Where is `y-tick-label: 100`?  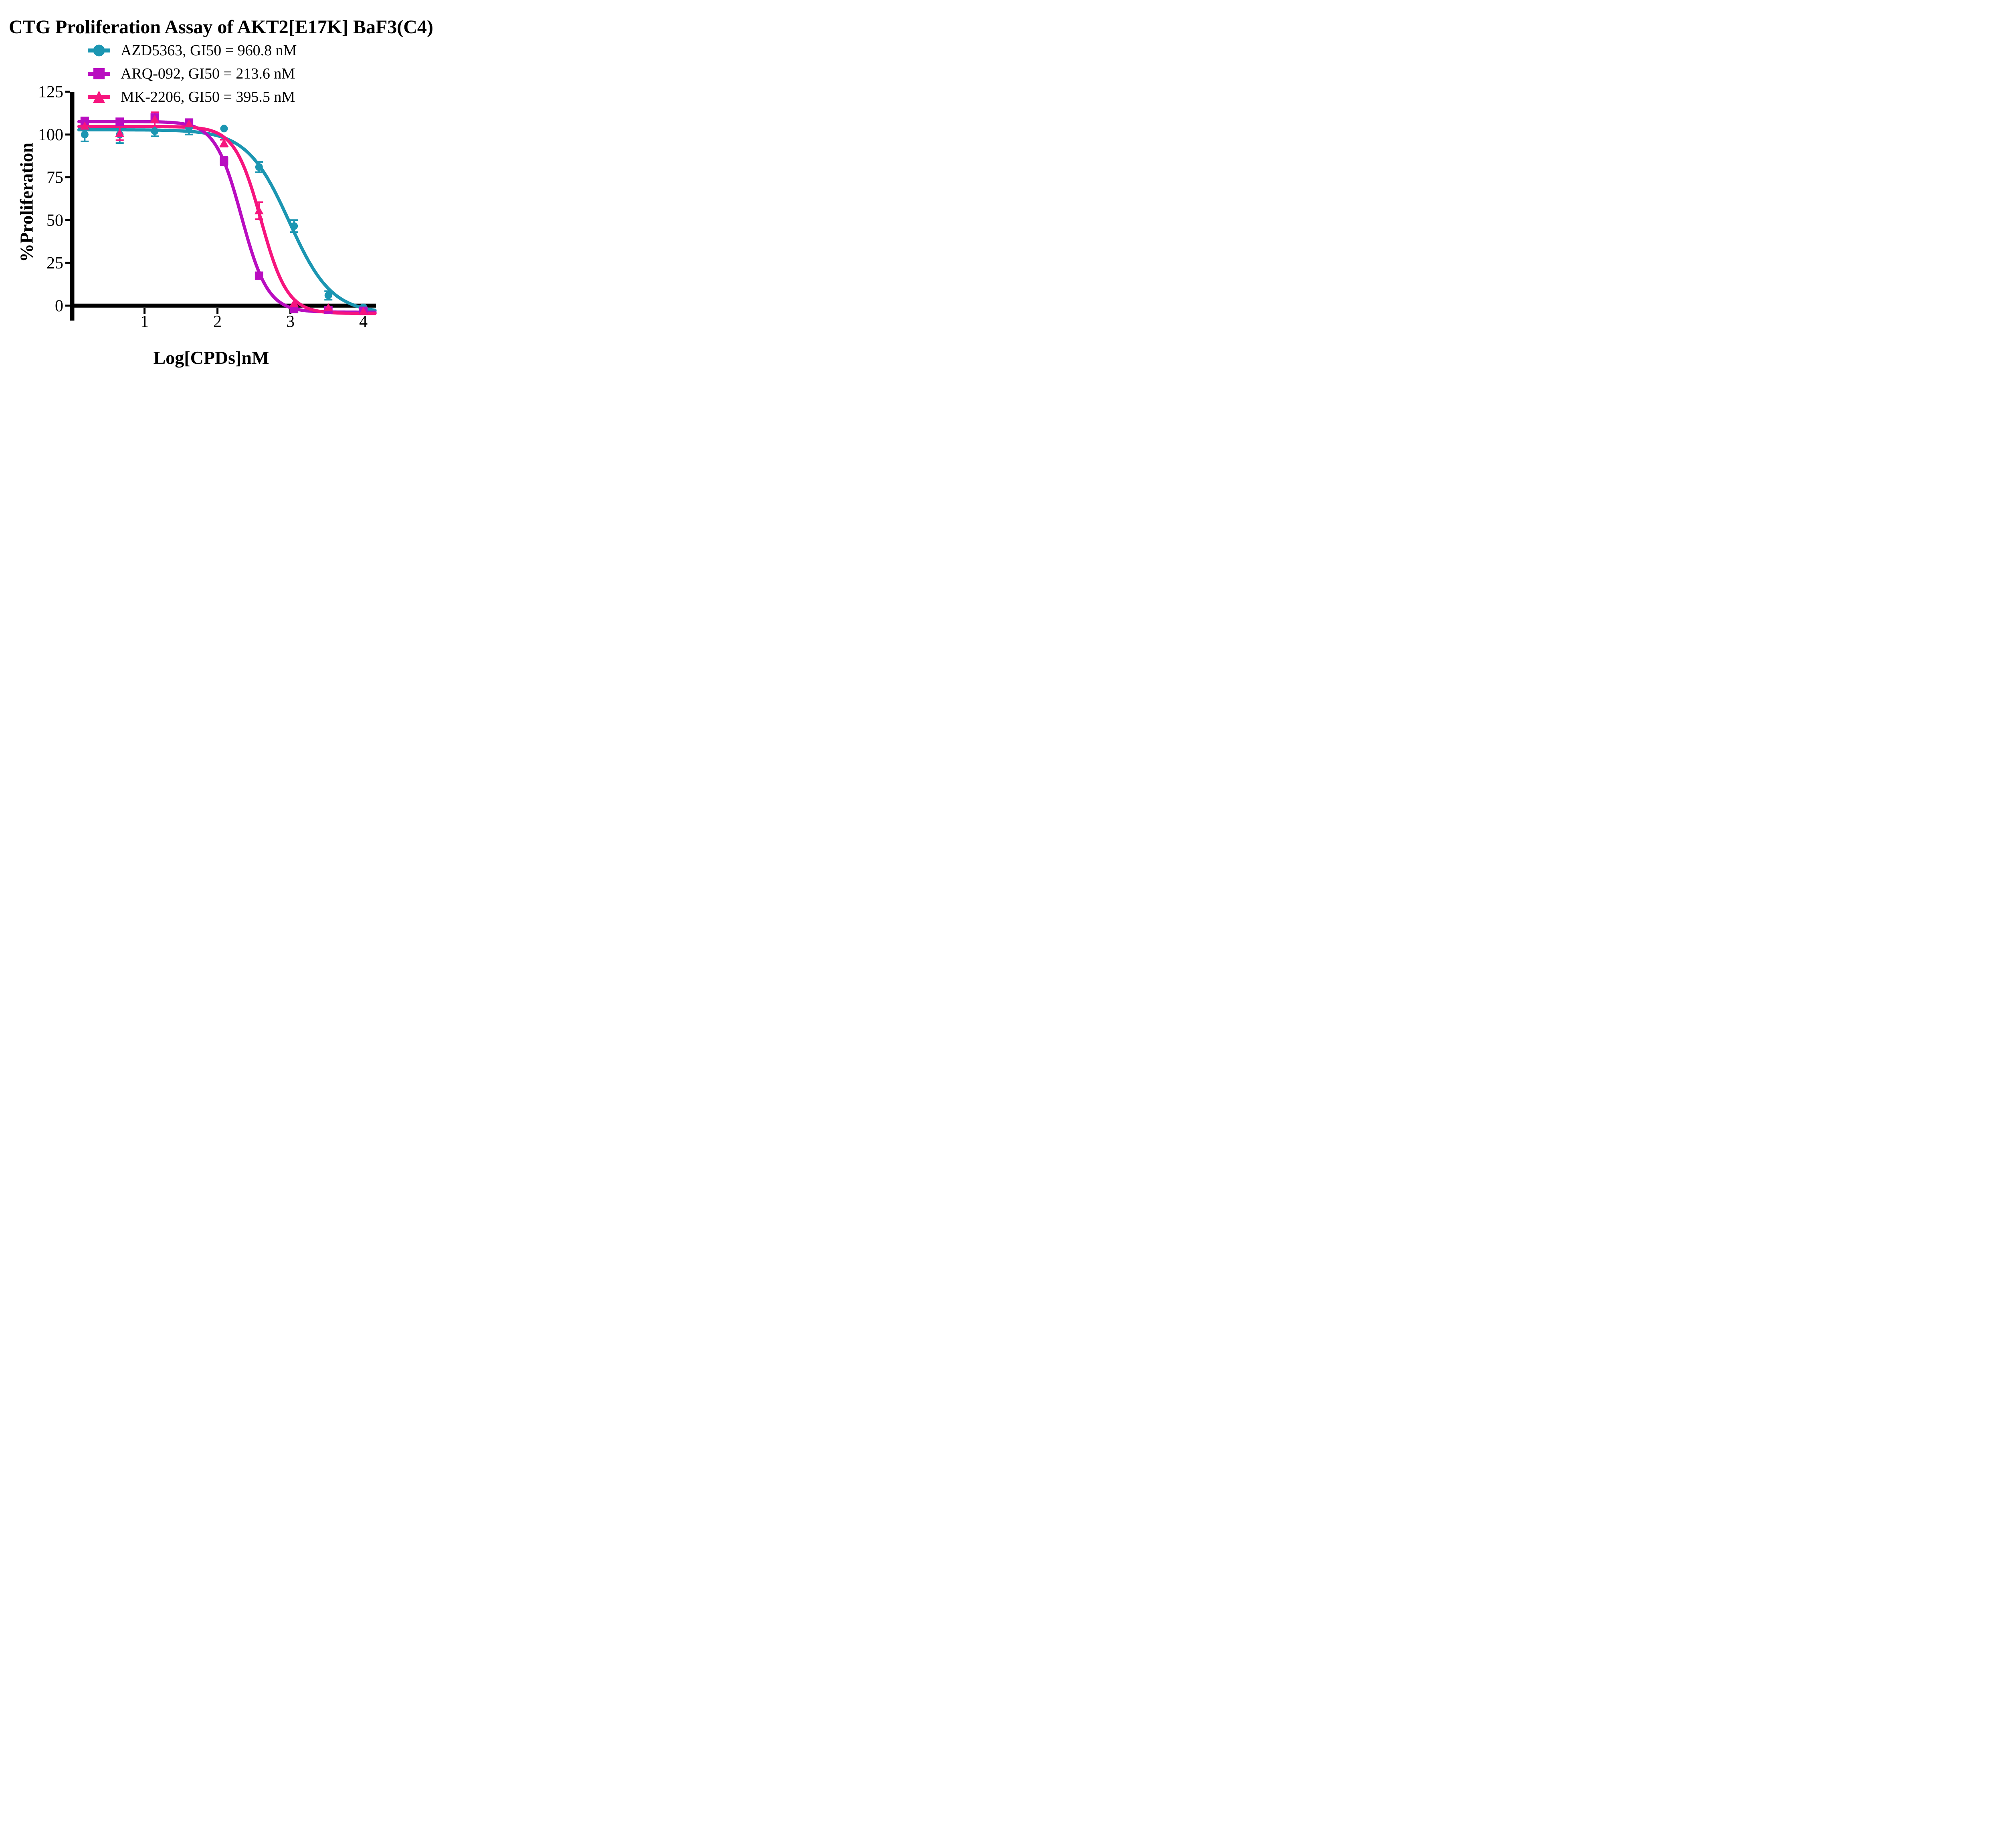 y-tick-label: 100 is located at coordinates (51, 135).